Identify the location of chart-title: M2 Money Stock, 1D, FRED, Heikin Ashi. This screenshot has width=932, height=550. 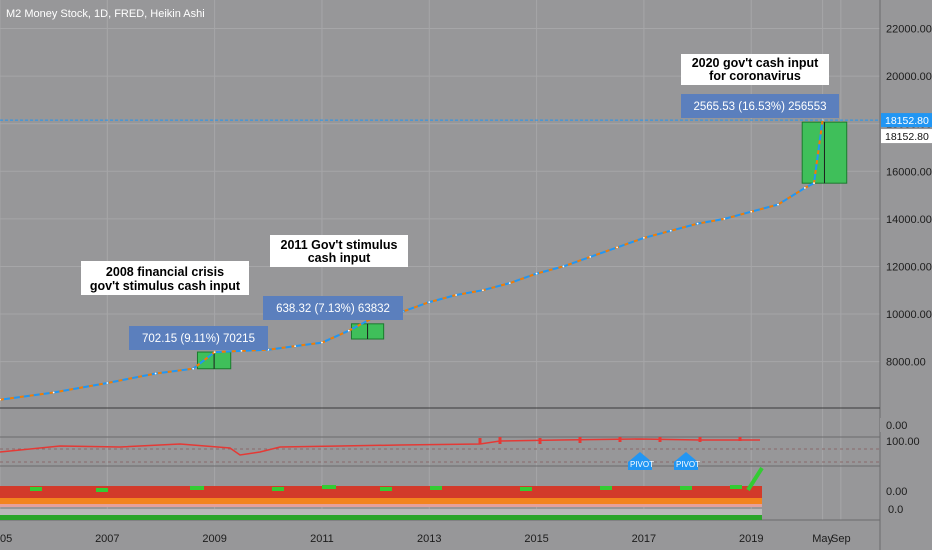
(105, 14).